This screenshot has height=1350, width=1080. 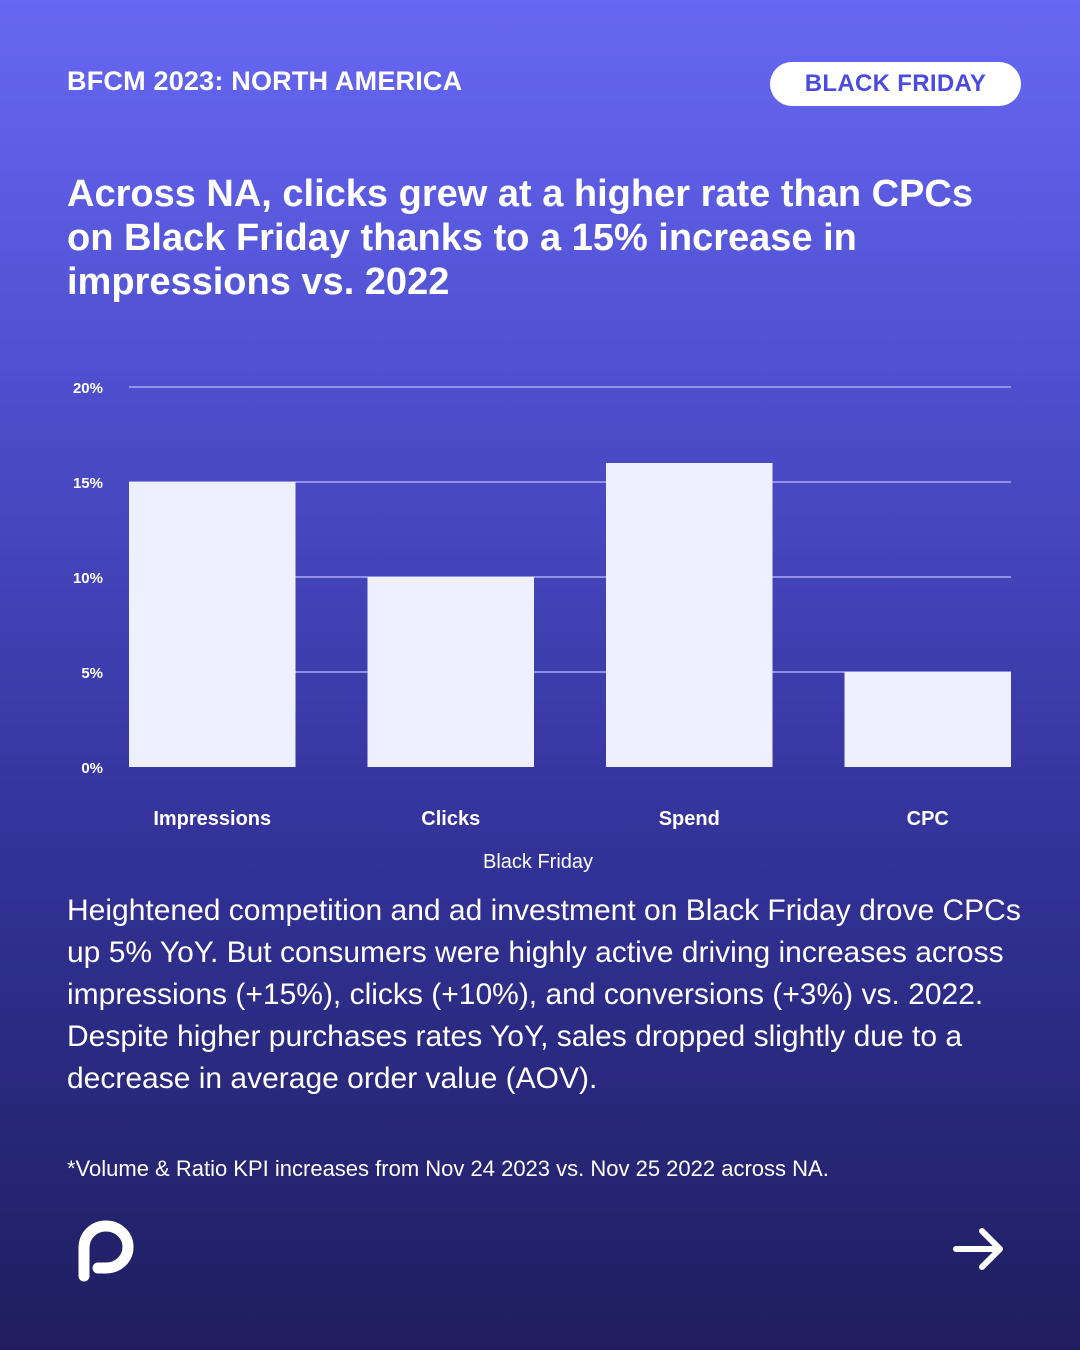 What do you see at coordinates (92, 768) in the screenshot?
I see `y-tick-label: 0%` at bounding box center [92, 768].